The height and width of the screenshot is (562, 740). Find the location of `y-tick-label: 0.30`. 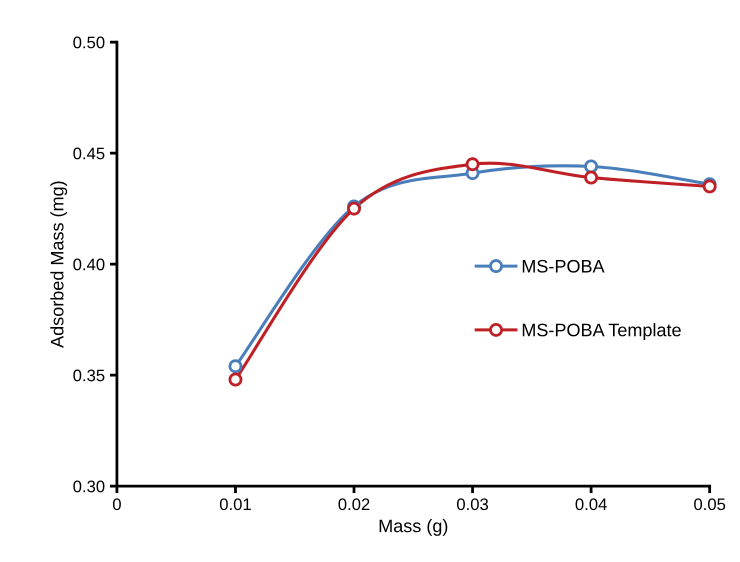

y-tick-label: 0.30 is located at coordinates (88, 486).